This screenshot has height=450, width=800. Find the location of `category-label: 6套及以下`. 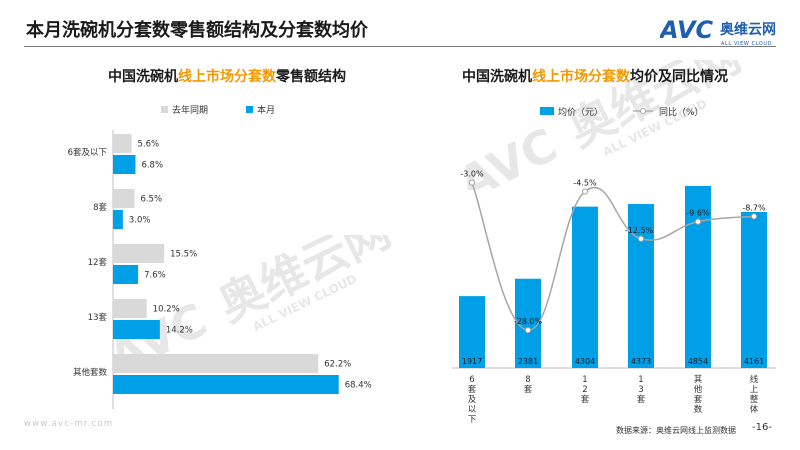

category-label: 6套及以下 is located at coordinates (88, 152).